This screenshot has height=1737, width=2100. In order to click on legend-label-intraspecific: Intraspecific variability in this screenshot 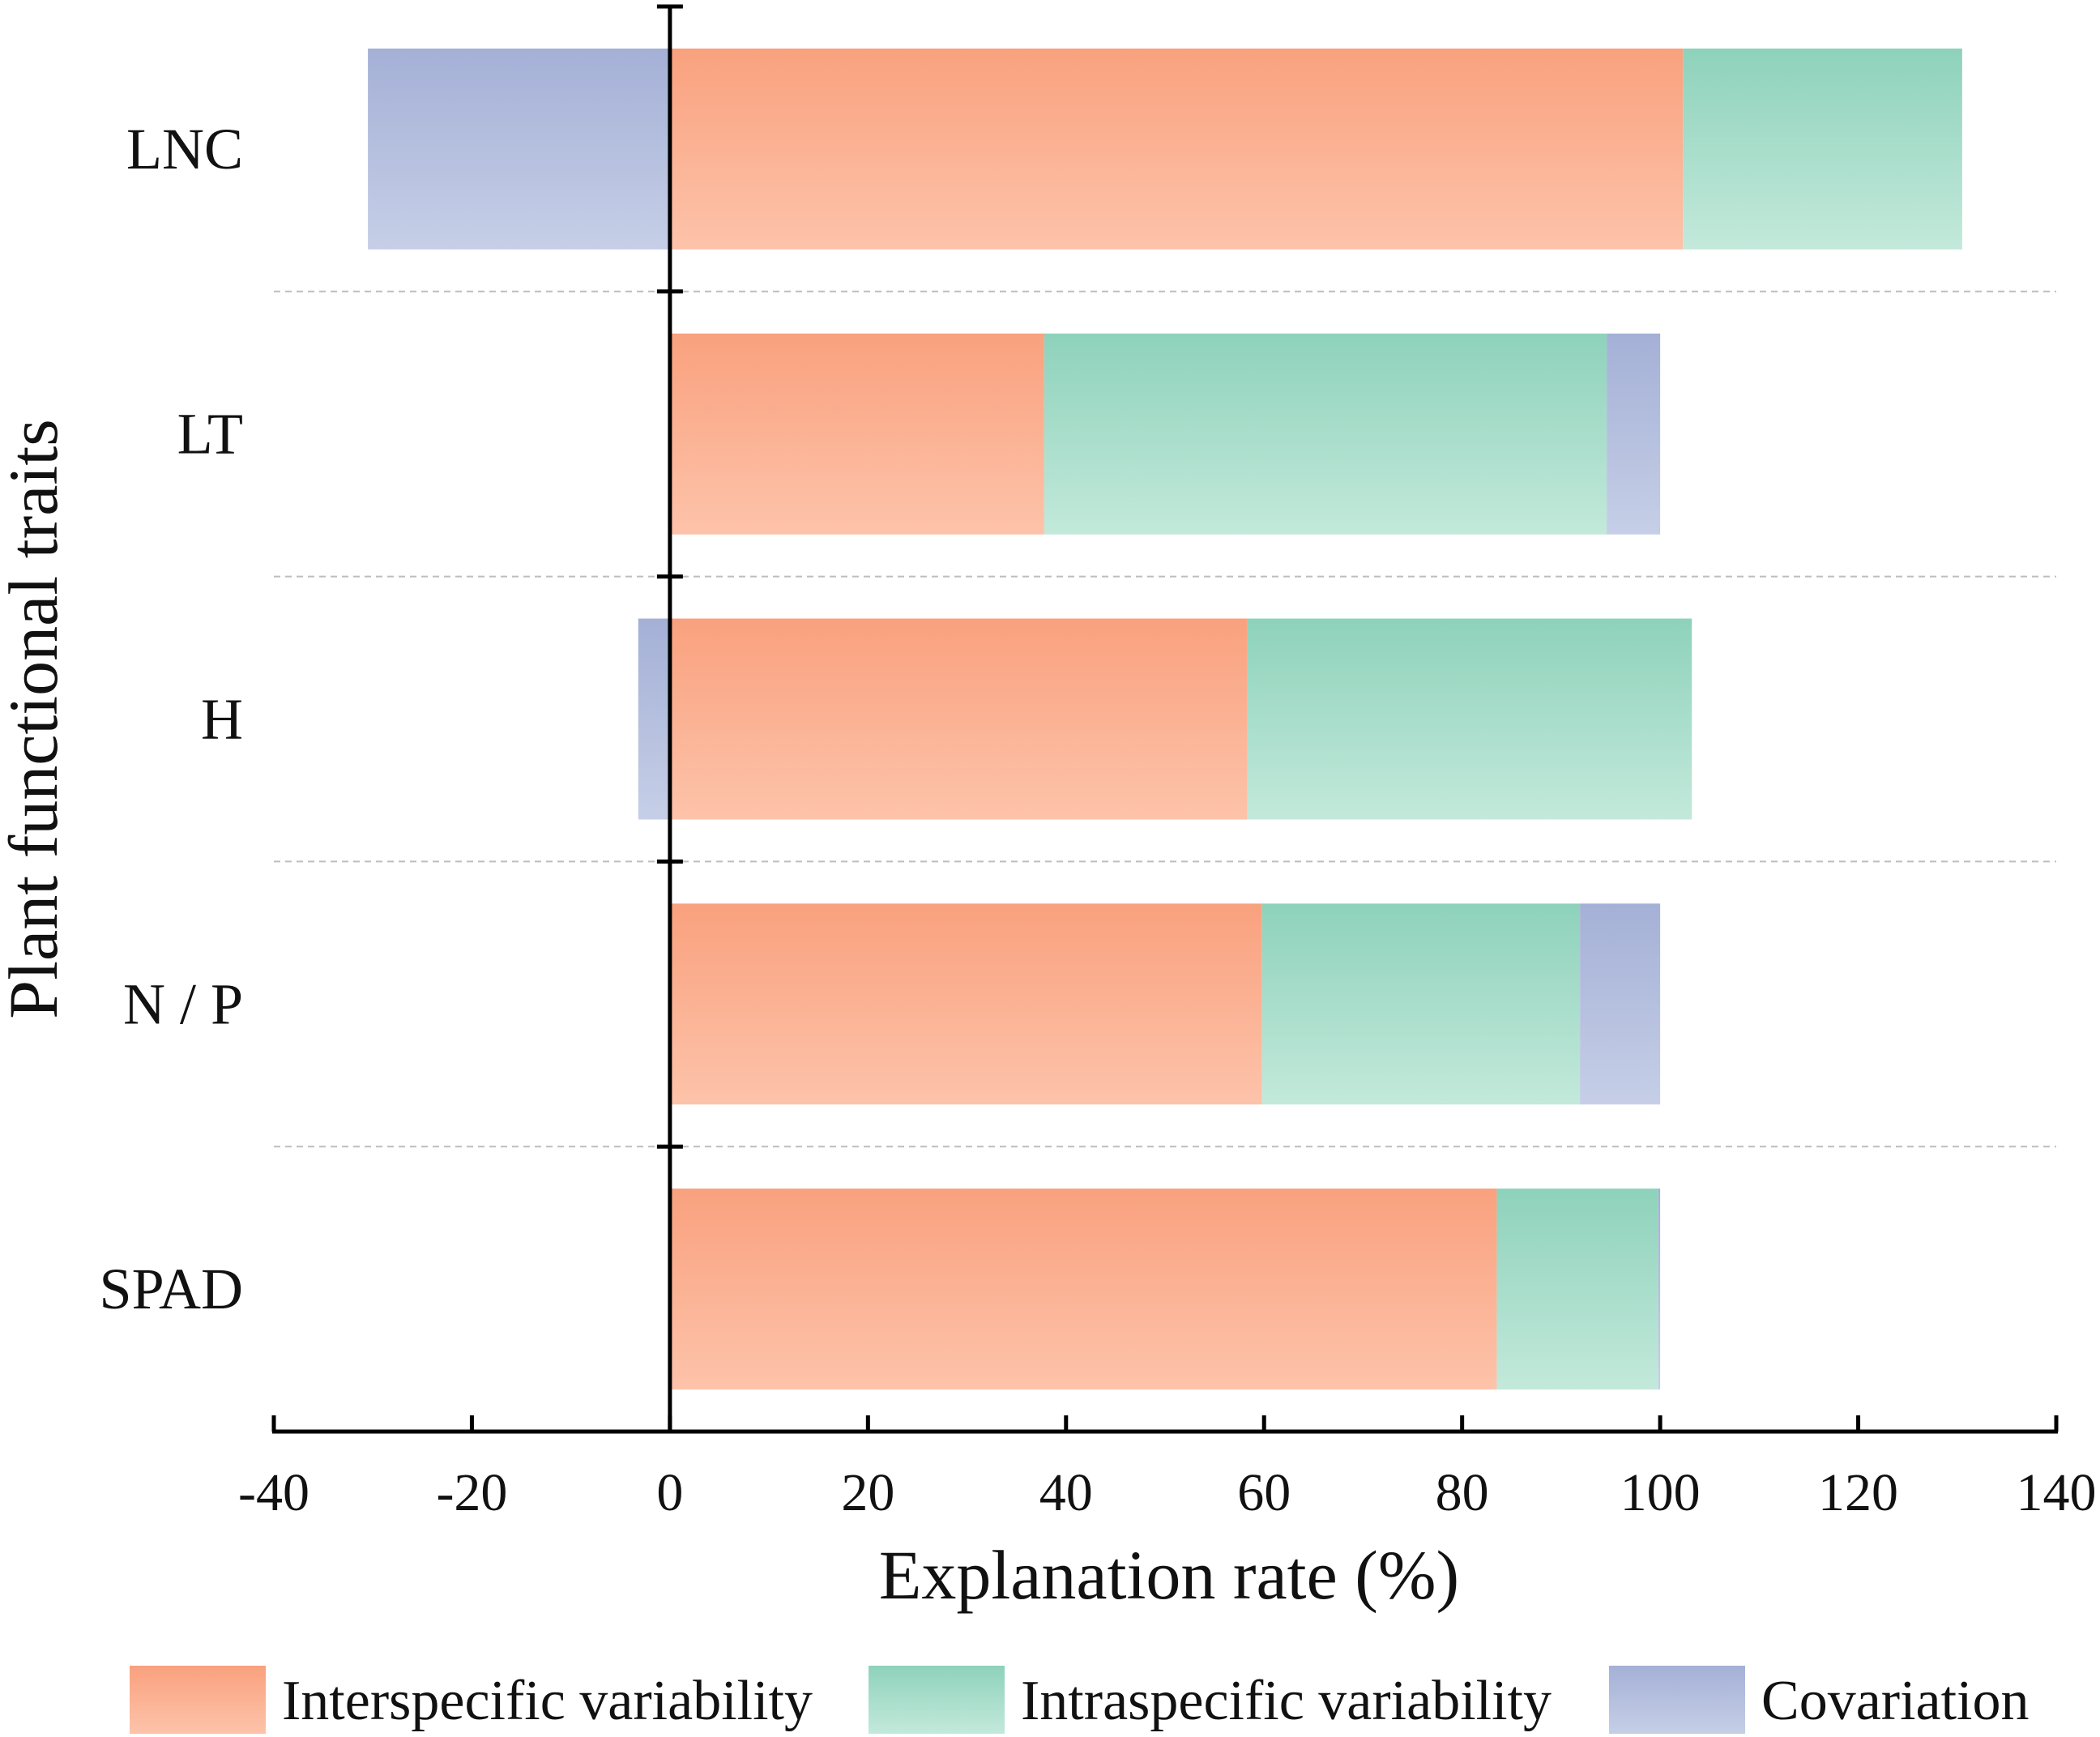, I will do `click(1286, 1701)`.